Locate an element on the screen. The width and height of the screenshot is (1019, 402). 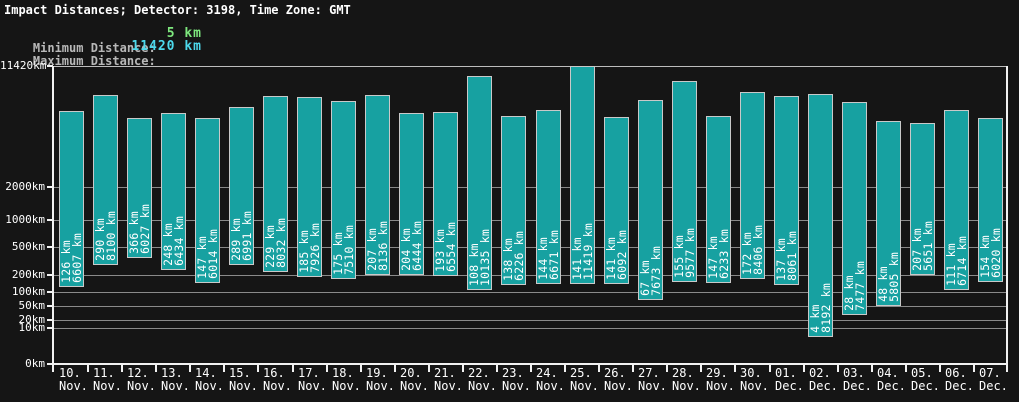
y-axis-tick-label: 2000km is located at coordinates (25, 186).